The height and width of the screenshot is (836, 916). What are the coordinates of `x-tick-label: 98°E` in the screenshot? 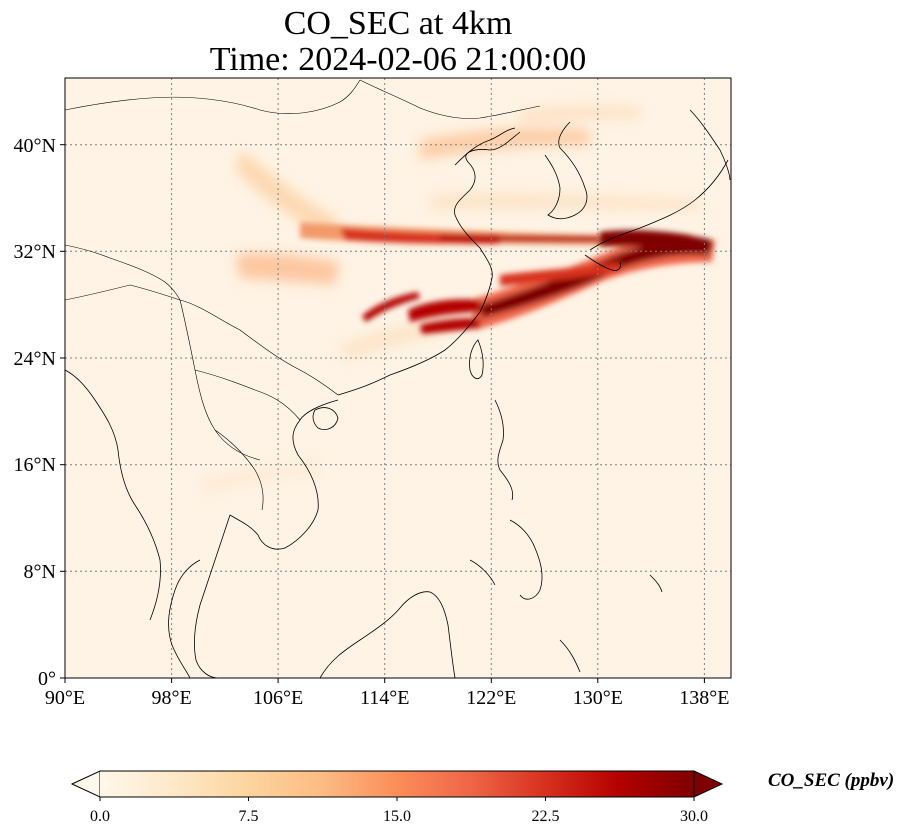 It's located at (171, 698).